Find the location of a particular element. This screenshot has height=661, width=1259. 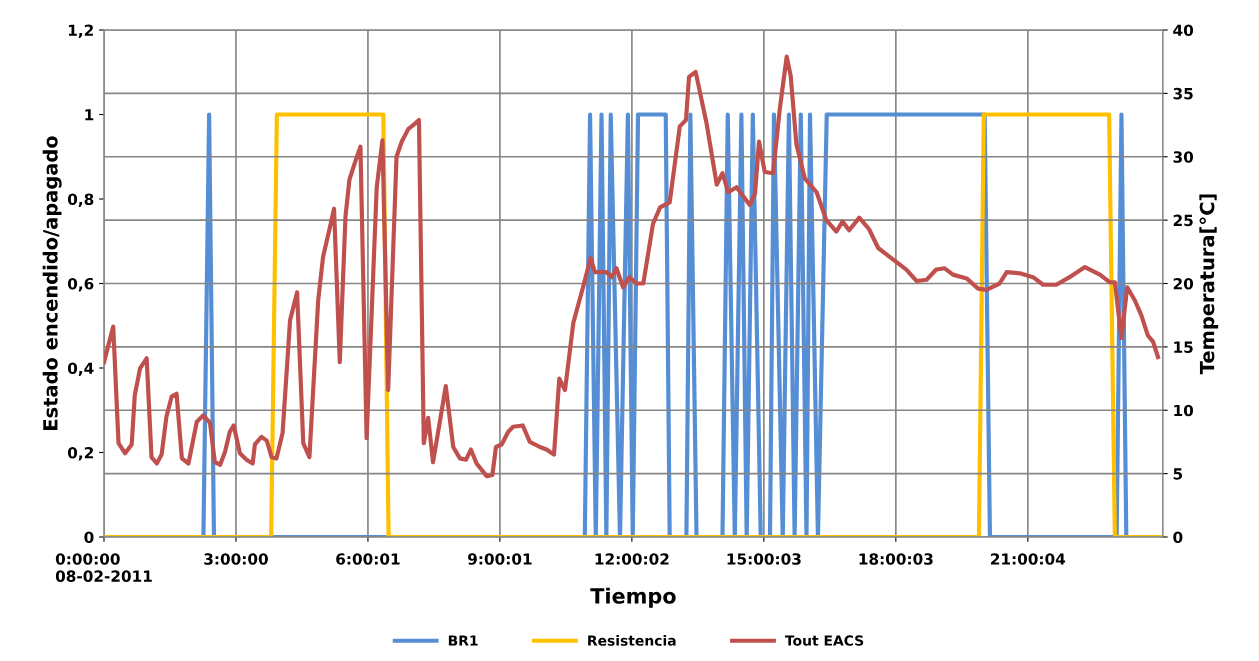

y-tick-label: 1 is located at coordinates (89, 115).